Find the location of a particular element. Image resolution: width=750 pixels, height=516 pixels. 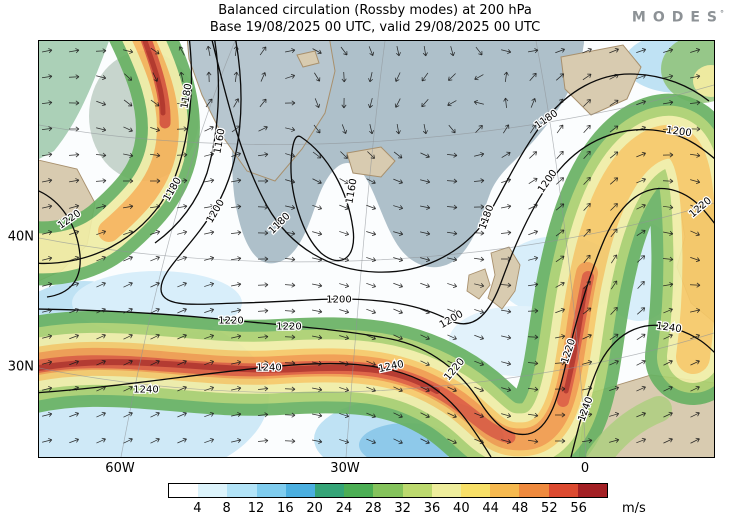

ne-yellow-patch is located at coordinates (703, 81).